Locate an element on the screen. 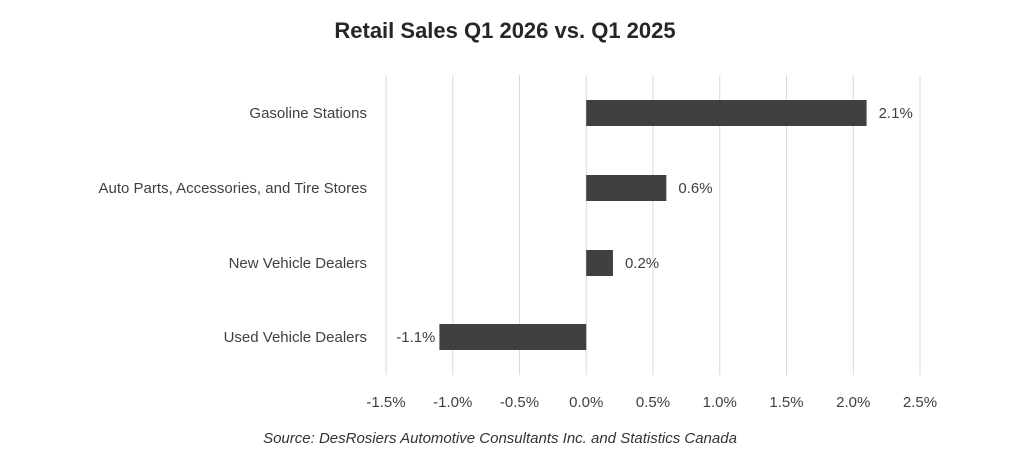 Image resolution: width=1024 pixels, height=464 pixels. data-label: 2.1% is located at coordinates (896, 113).